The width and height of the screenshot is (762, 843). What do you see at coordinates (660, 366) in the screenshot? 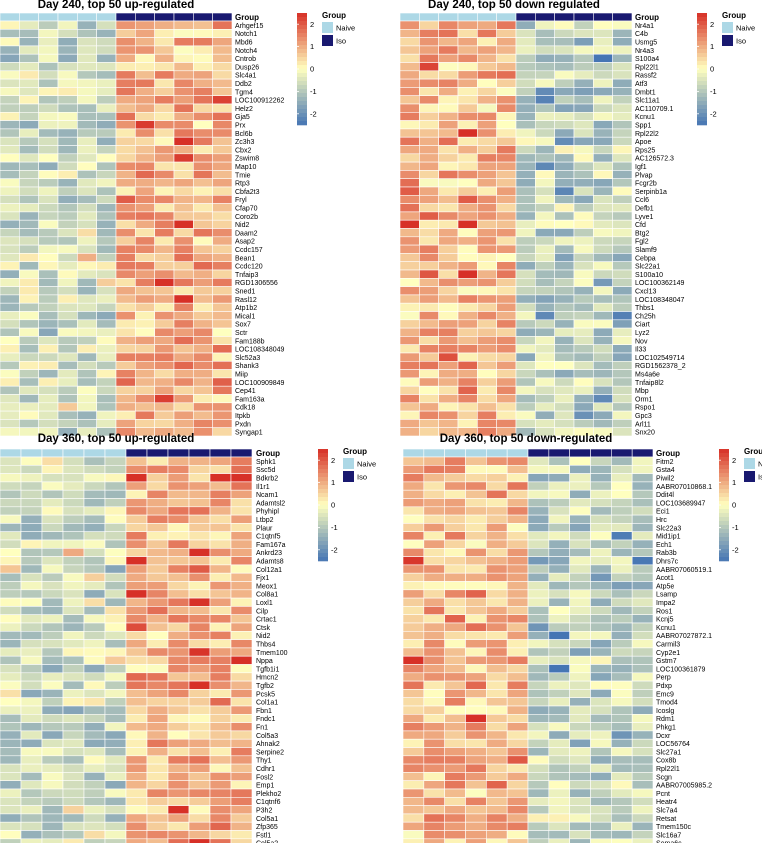
I see `gene-label: RGD1562378_2` at bounding box center [660, 366].